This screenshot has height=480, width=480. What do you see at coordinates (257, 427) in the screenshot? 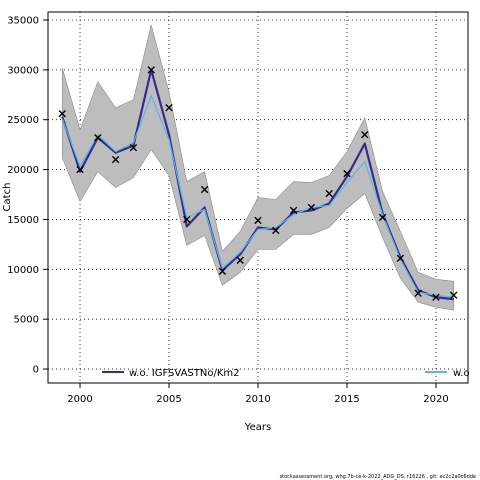
I see `x-axis-title: Years` at bounding box center [257, 427].